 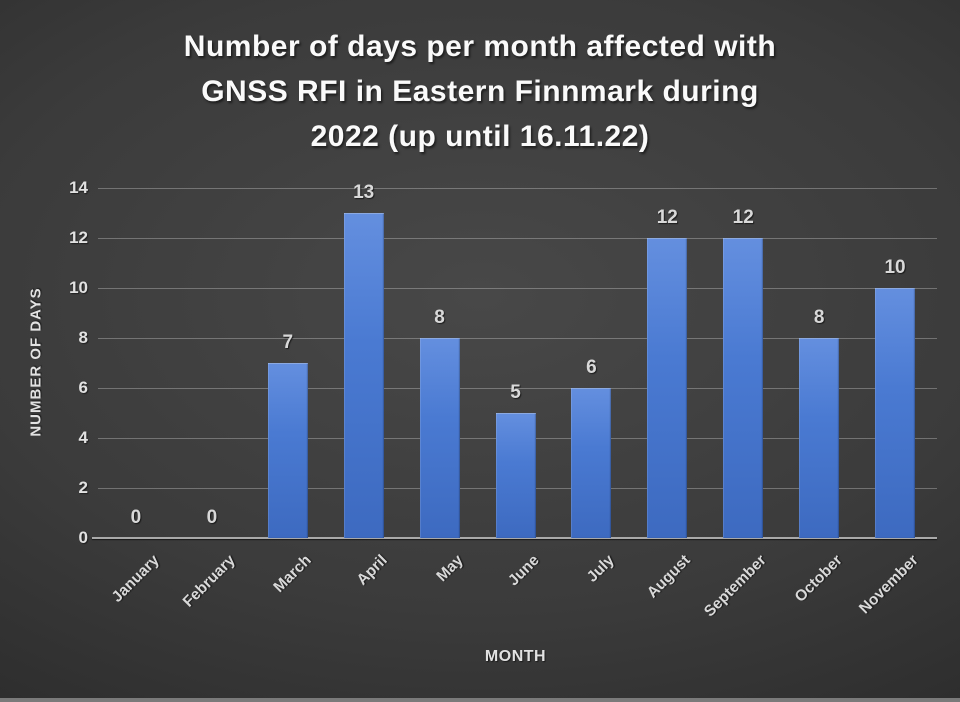 I want to click on x-tick-label-february: February, so click(x=209, y=581).